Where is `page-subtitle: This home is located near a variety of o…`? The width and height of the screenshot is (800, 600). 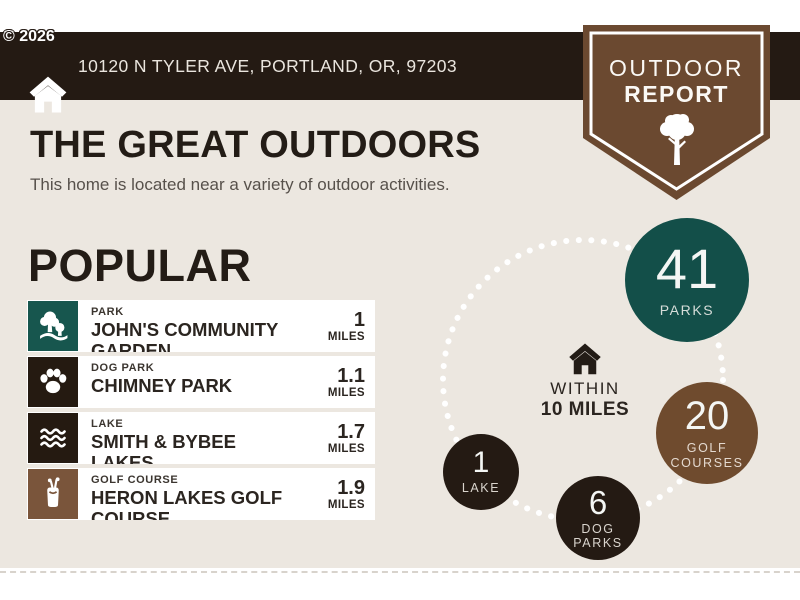 page-subtitle: This home is located near a variety of o… is located at coordinates (240, 184).